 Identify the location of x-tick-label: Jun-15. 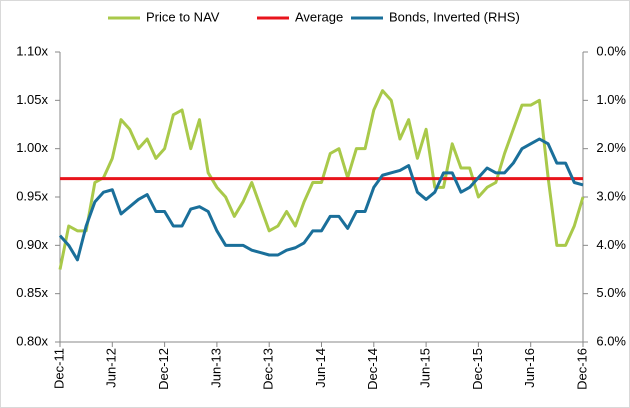
(425, 368).